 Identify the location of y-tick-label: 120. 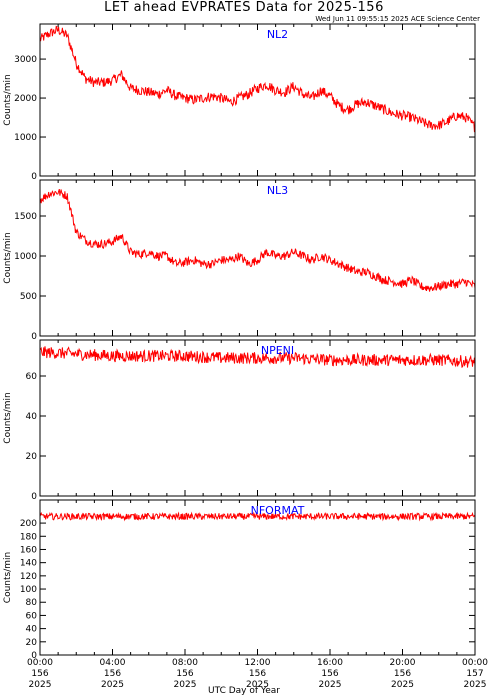
(28, 577).